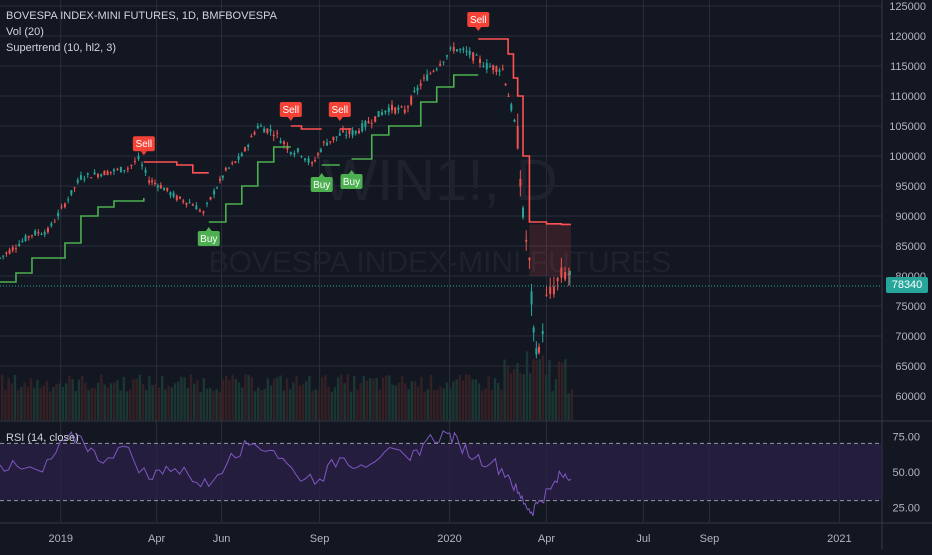 Image resolution: width=932 pixels, height=555 pixels. I want to click on volume-indicator-label: Vol (20), so click(25, 32).